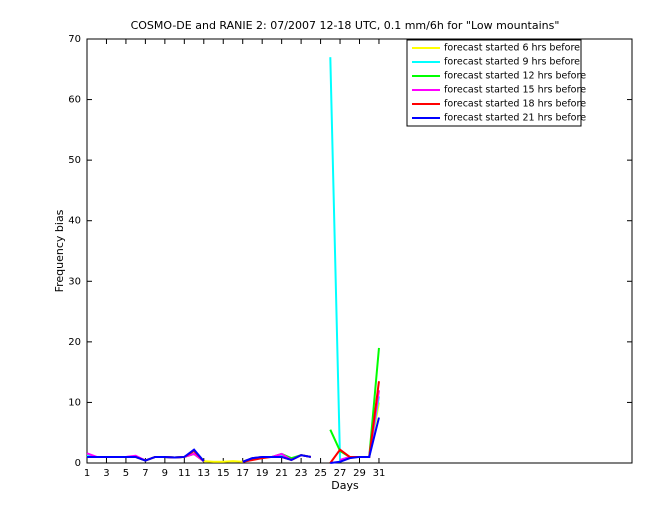 The width and height of the screenshot is (660, 520). What do you see at coordinates (145, 473) in the screenshot?
I see `x-tick-label: 7` at bounding box center [145, 473].